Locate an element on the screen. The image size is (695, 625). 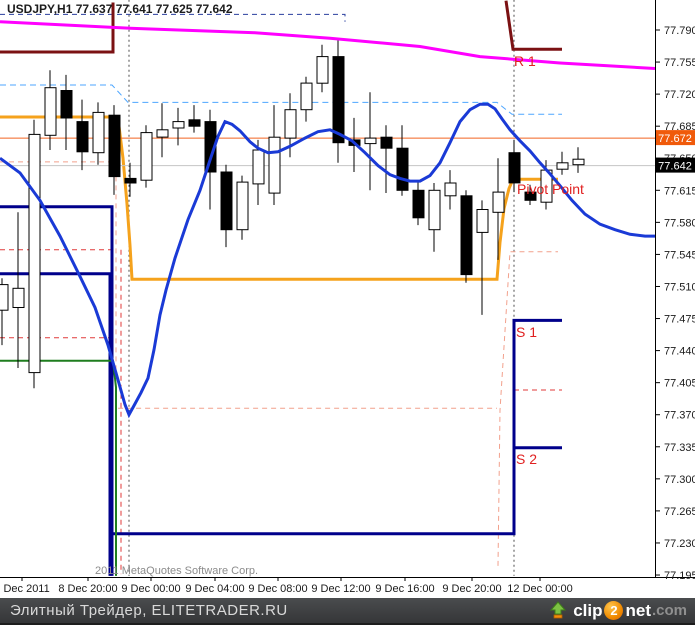
pivot-label: R 1 is located at coordinates (525, 61).